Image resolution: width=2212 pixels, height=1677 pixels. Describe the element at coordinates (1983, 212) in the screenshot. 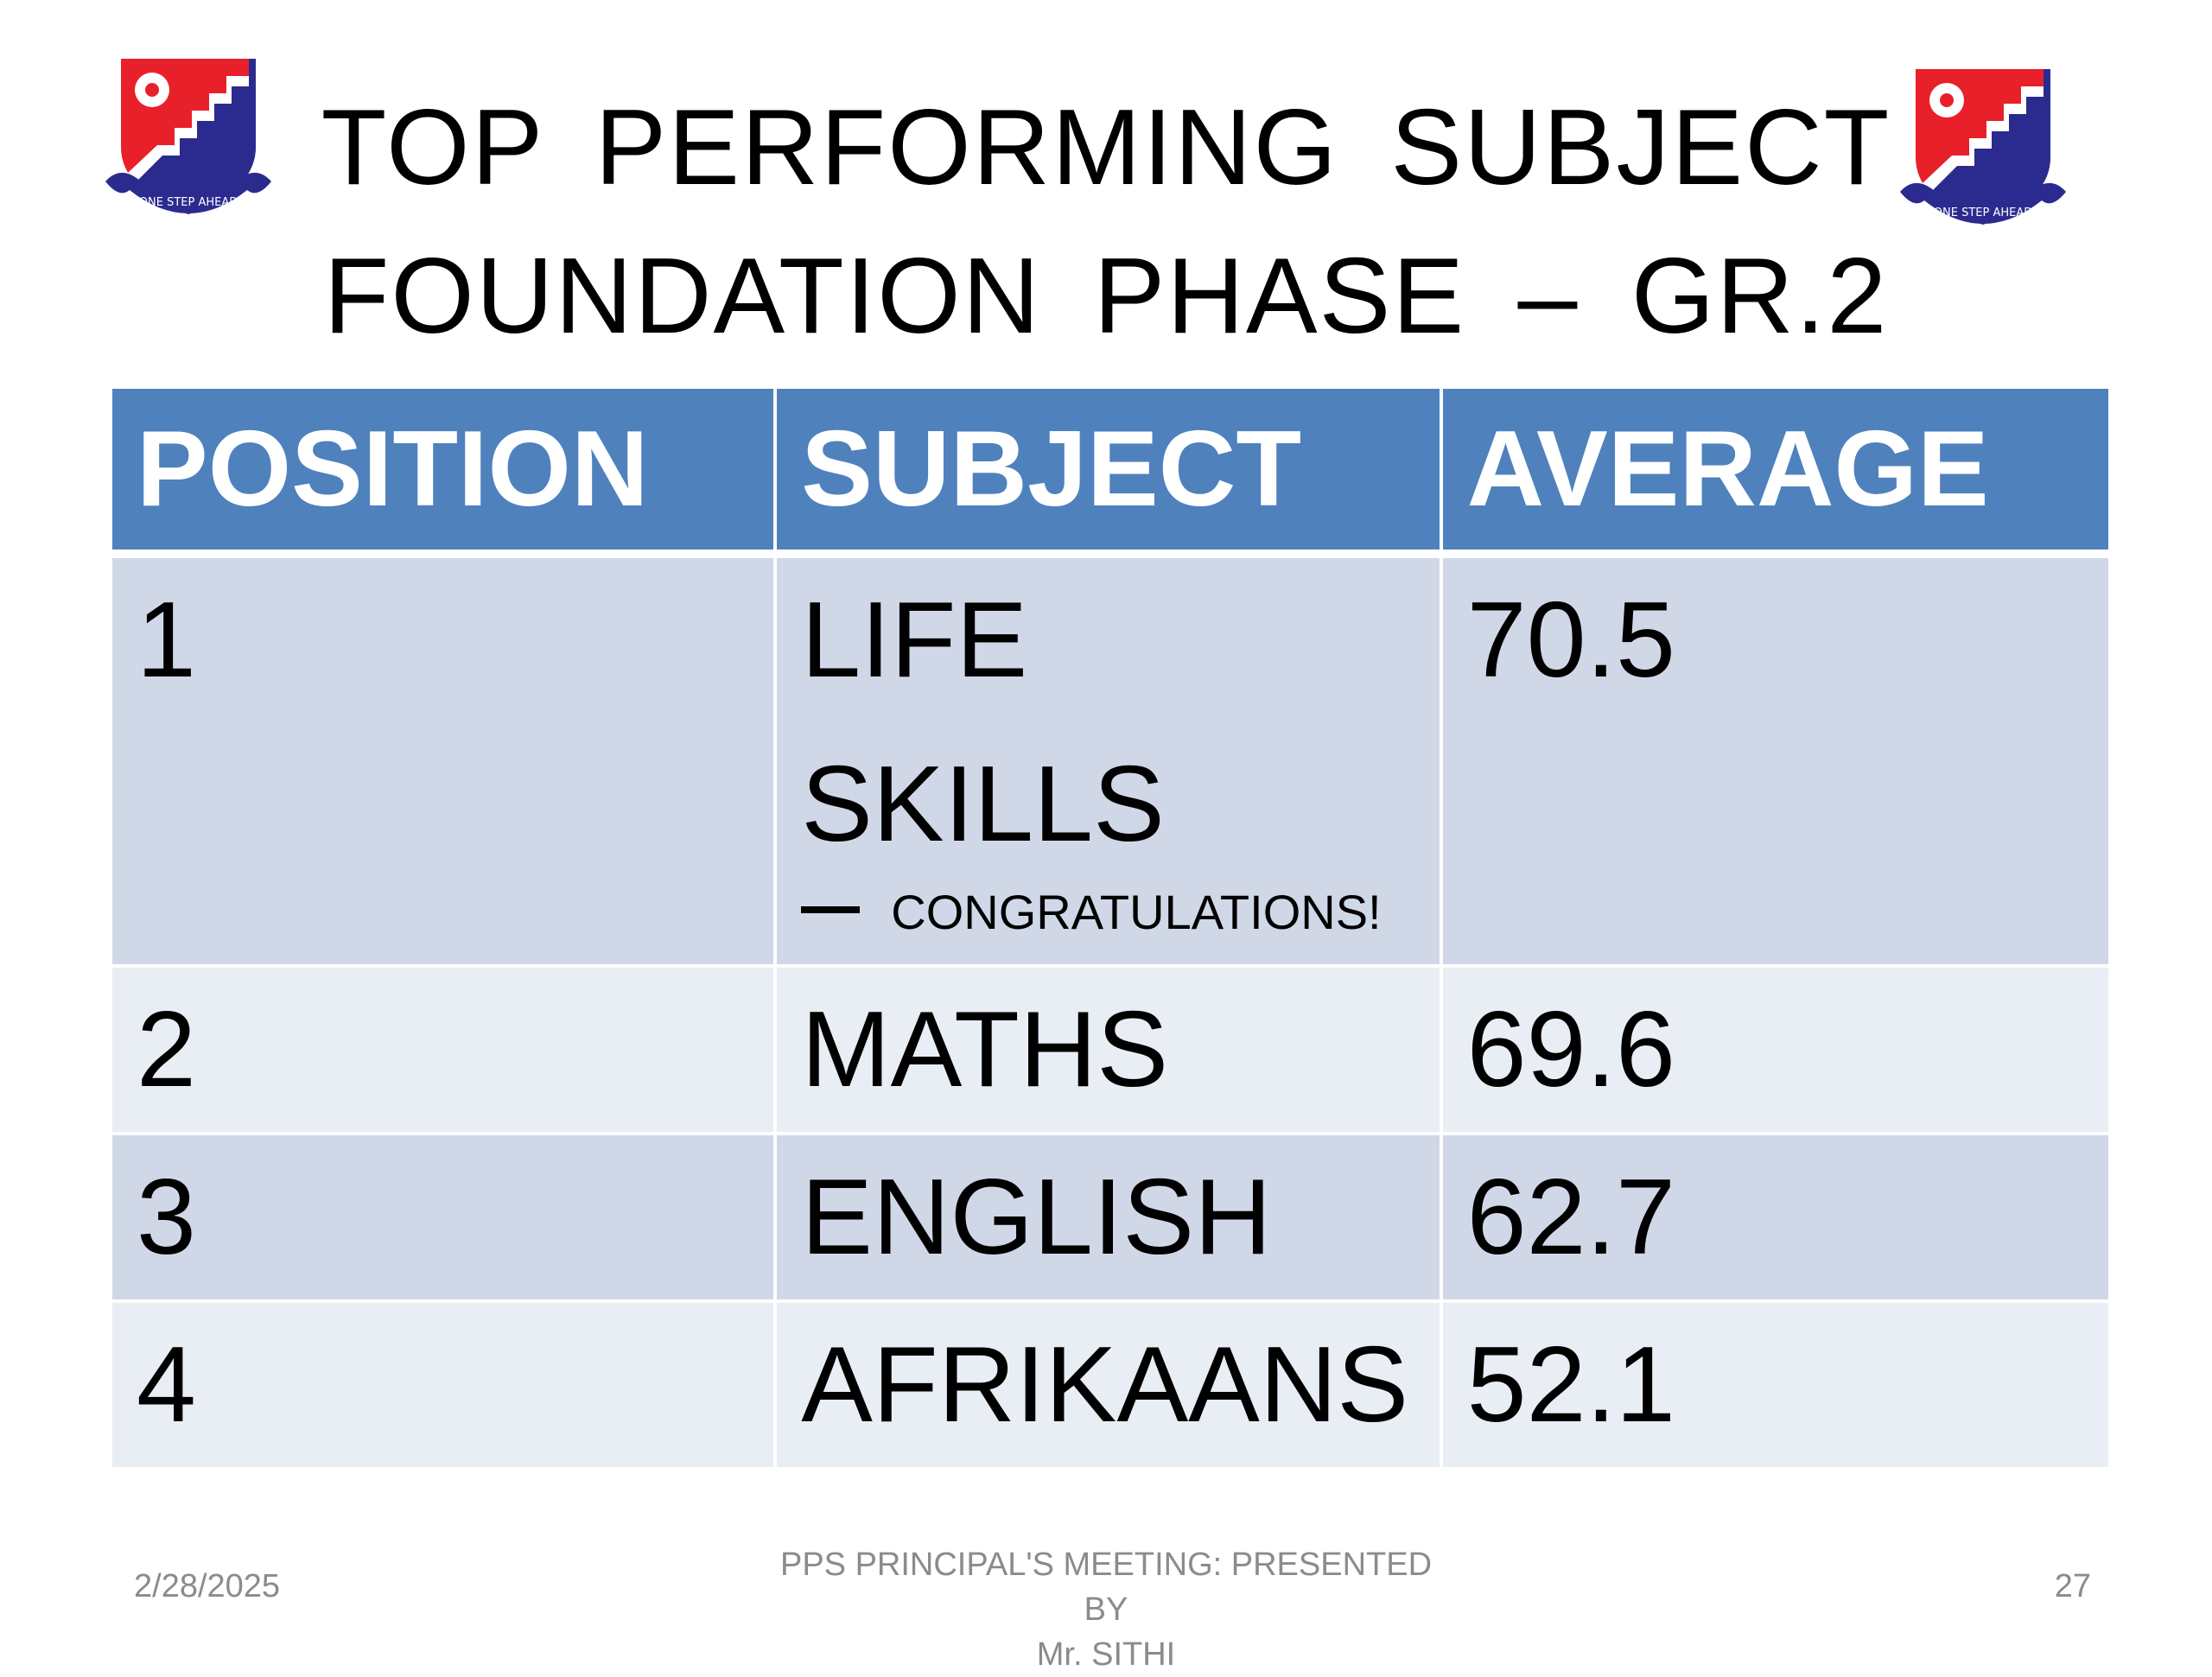

I see `crest-motto-right: ONE STEP AHEAD` at that location.